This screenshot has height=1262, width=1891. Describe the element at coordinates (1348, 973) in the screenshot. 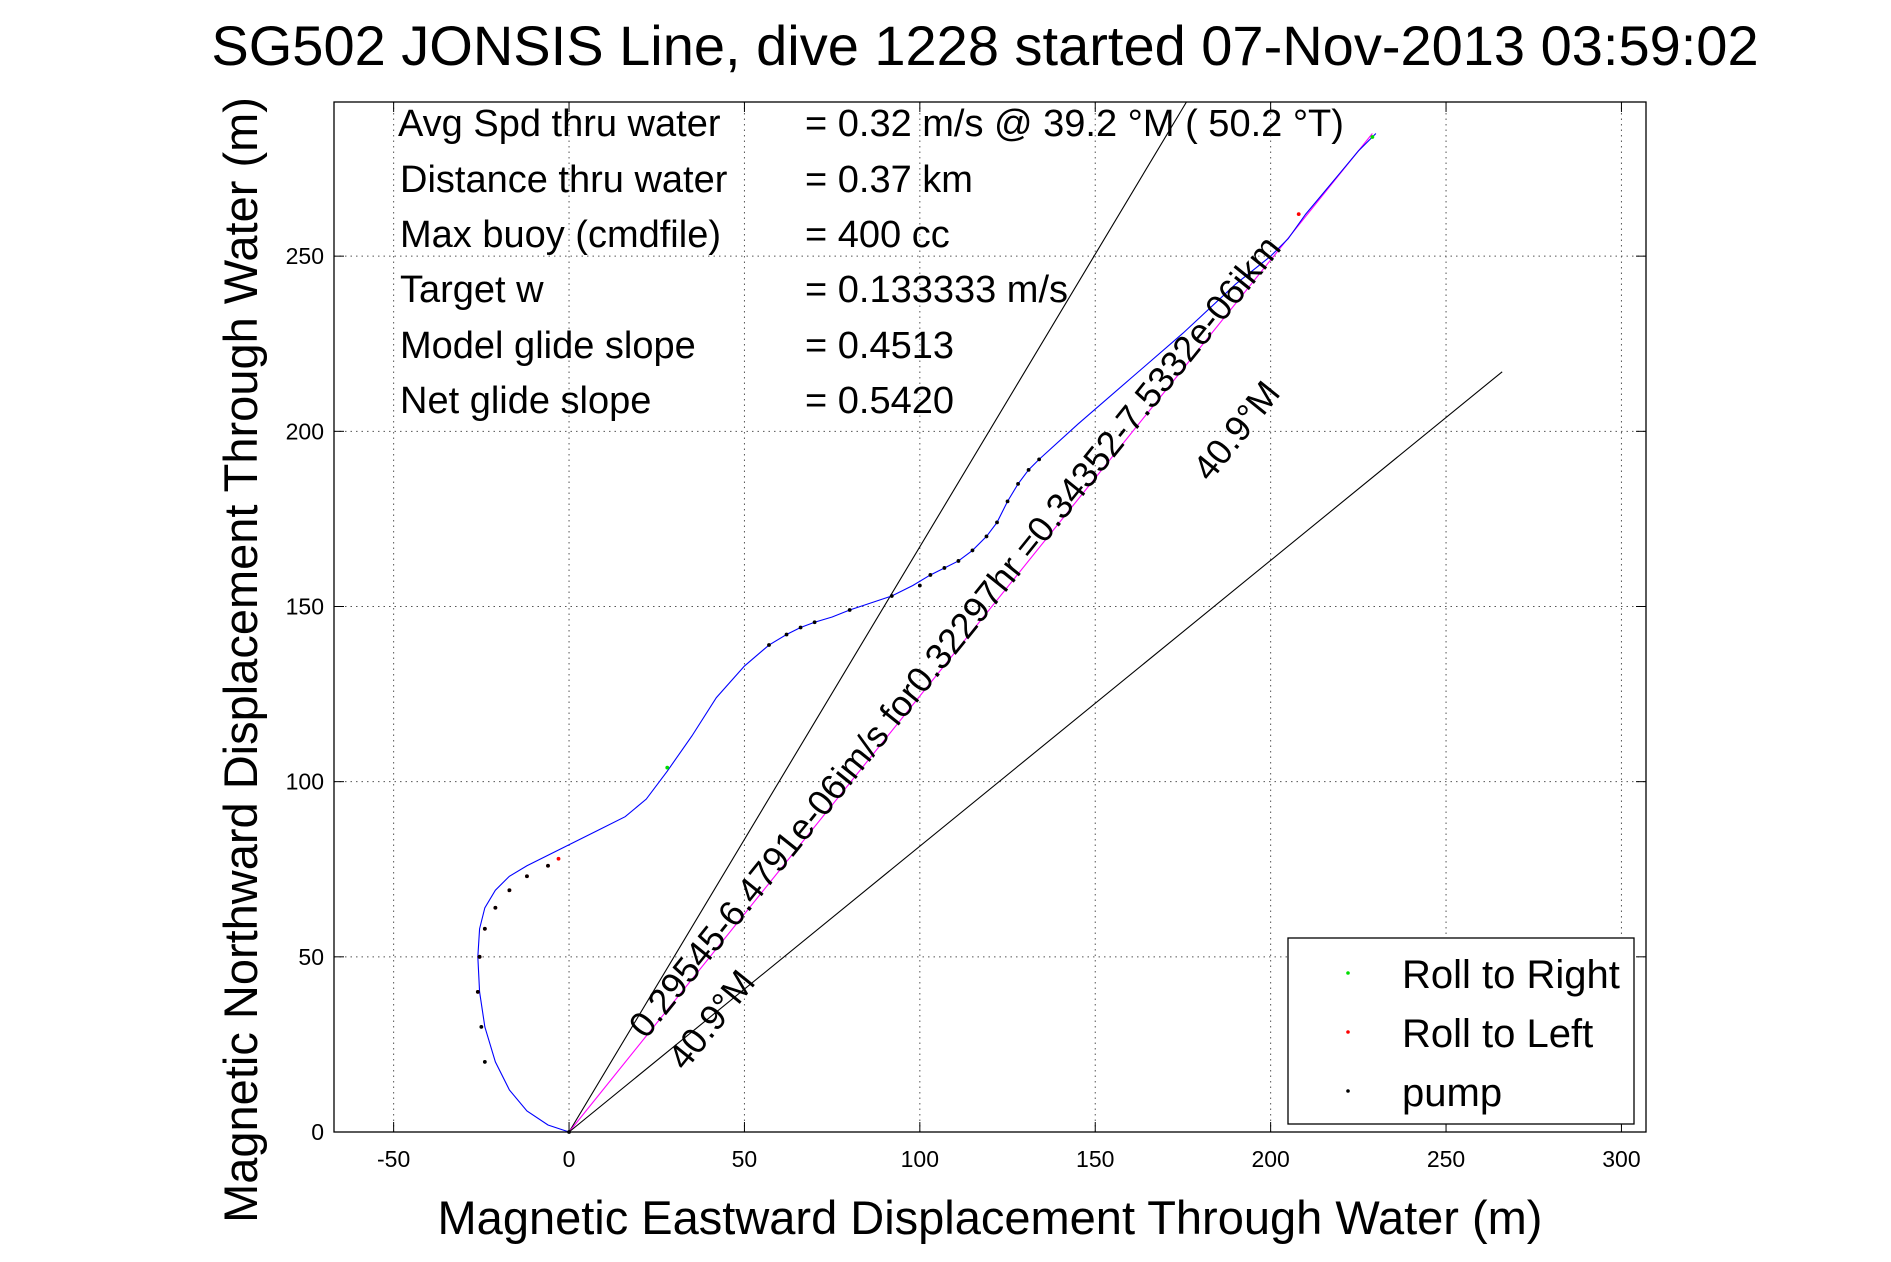

I see `legend-marker-roll-right` at that location.